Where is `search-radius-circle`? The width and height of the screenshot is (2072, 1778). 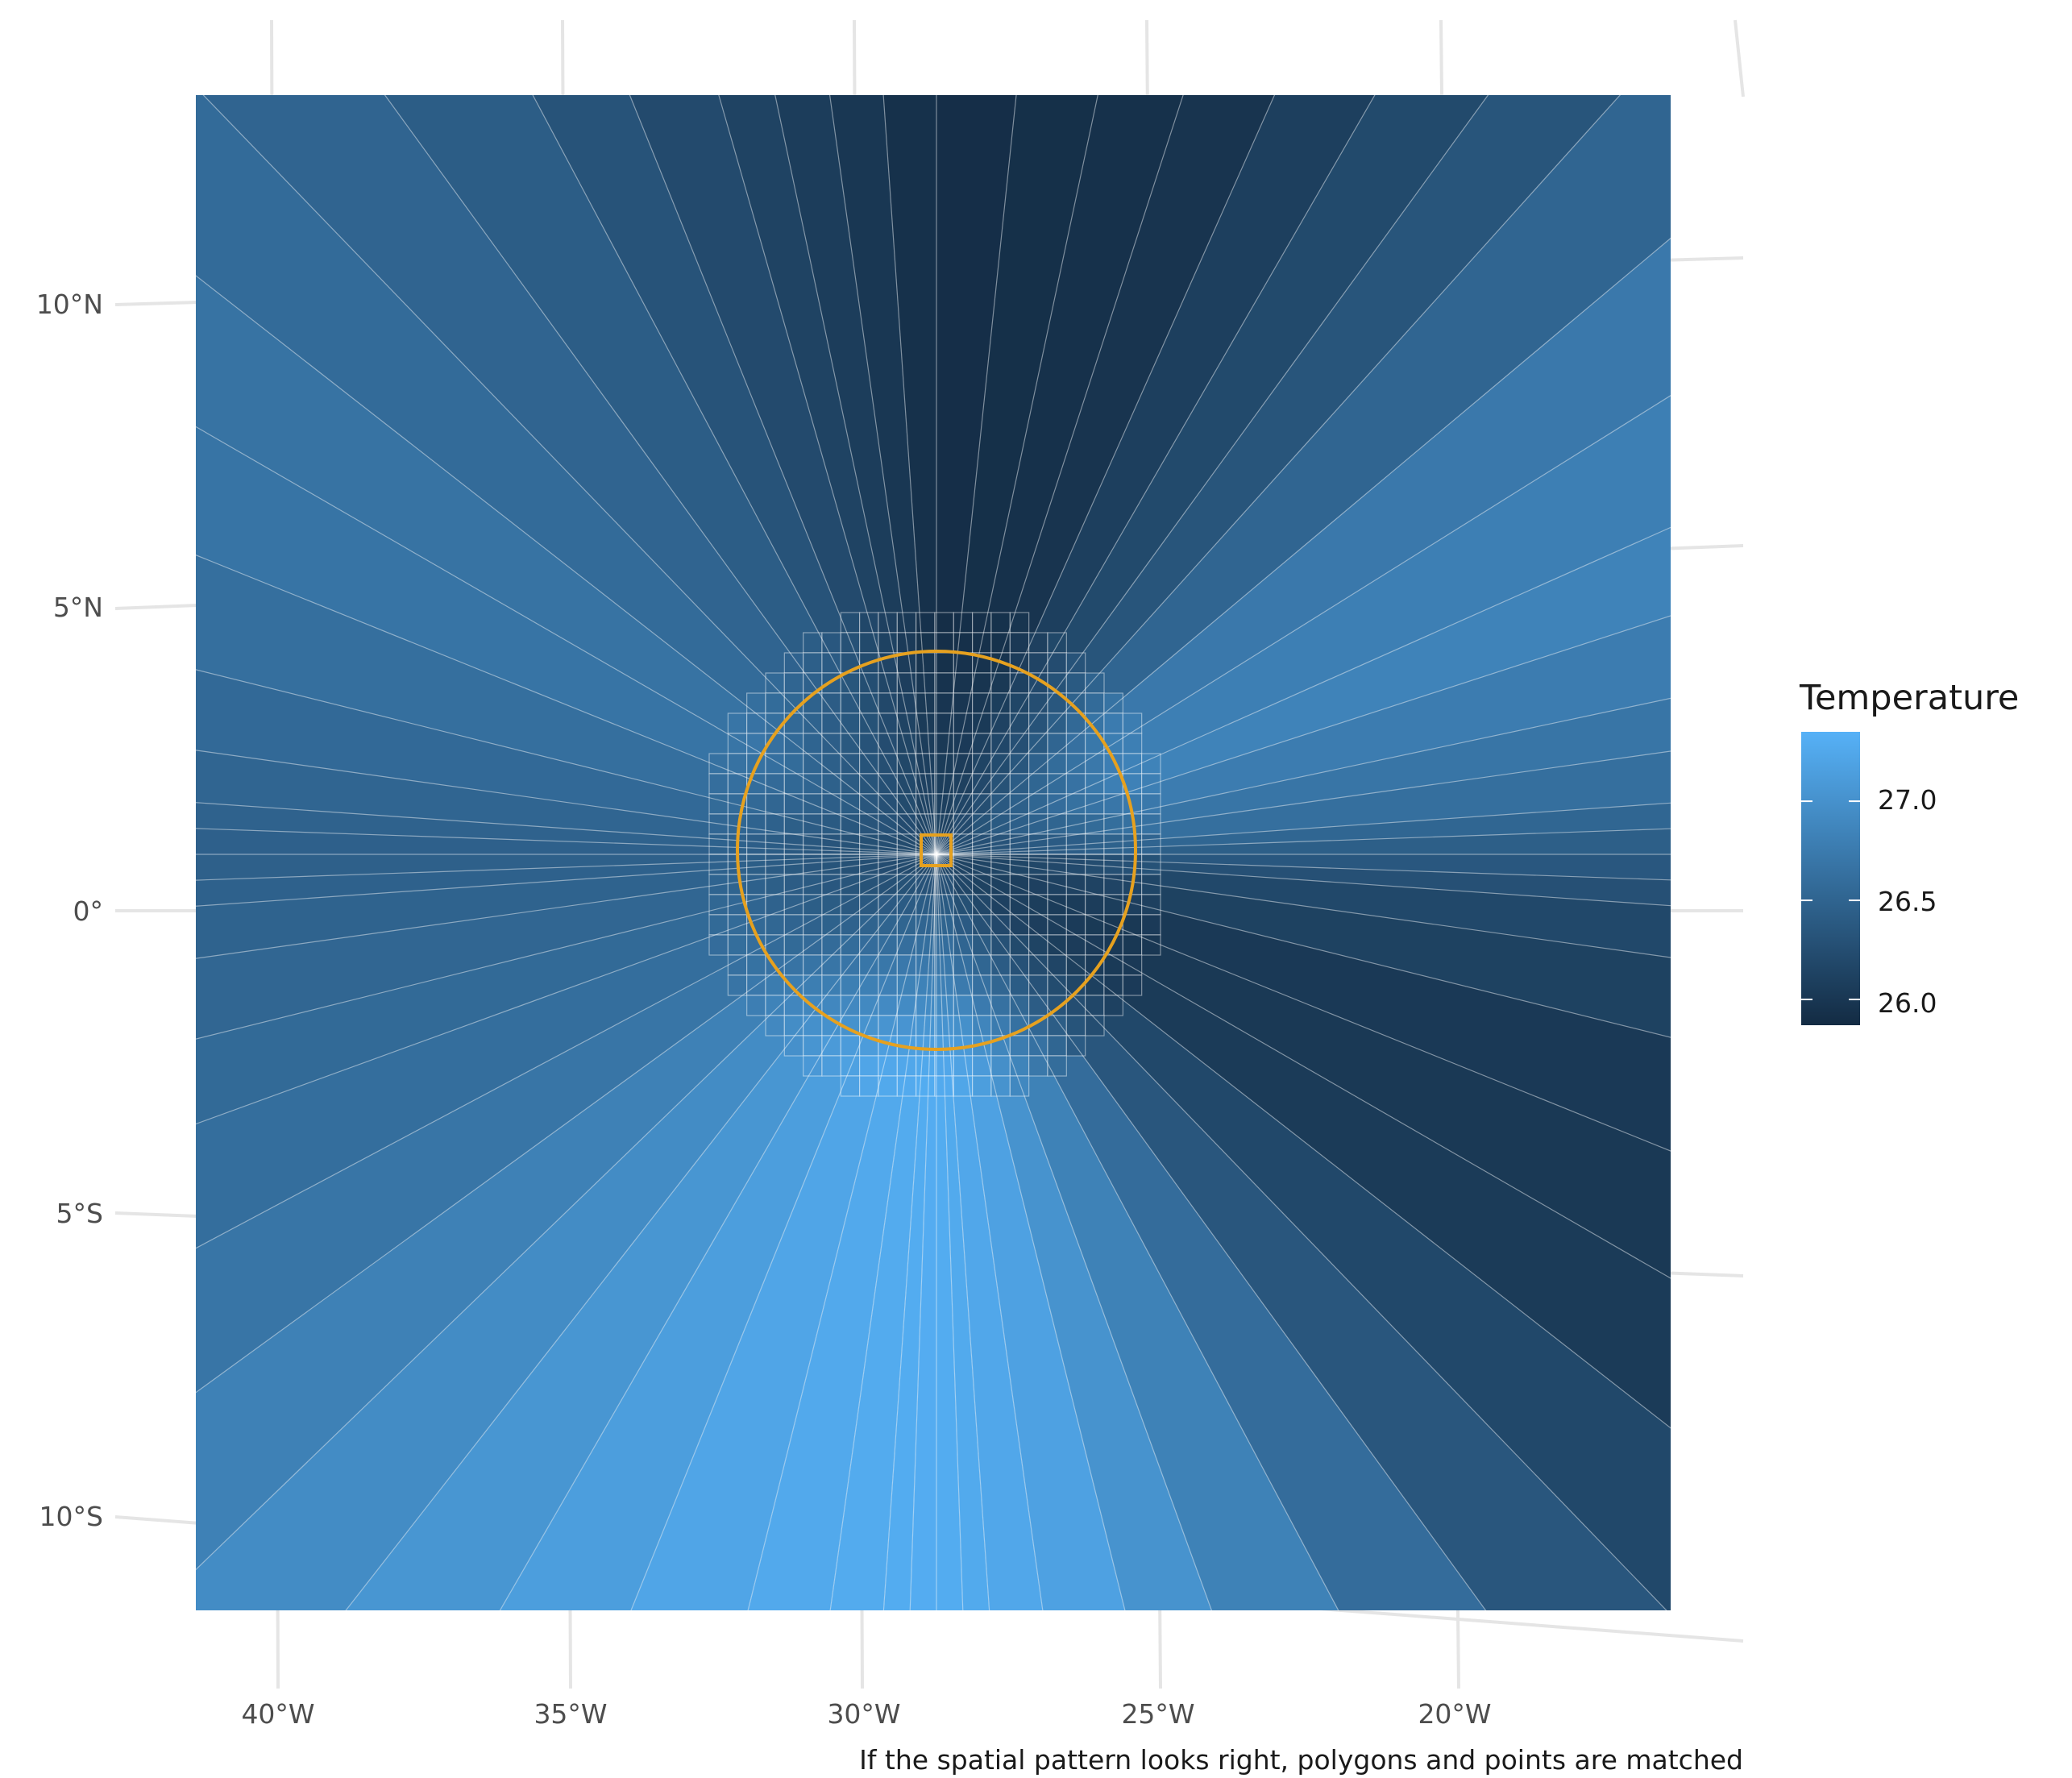
search-radius-circle is located at coordinates (936, 850).